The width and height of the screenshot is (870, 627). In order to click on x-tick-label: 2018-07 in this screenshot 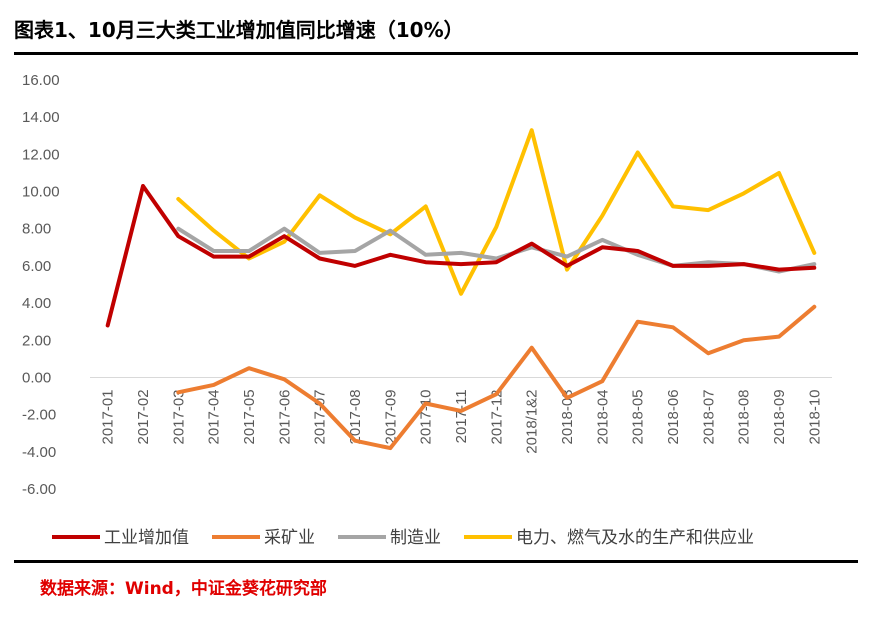, I will do `click(708, 416)`.